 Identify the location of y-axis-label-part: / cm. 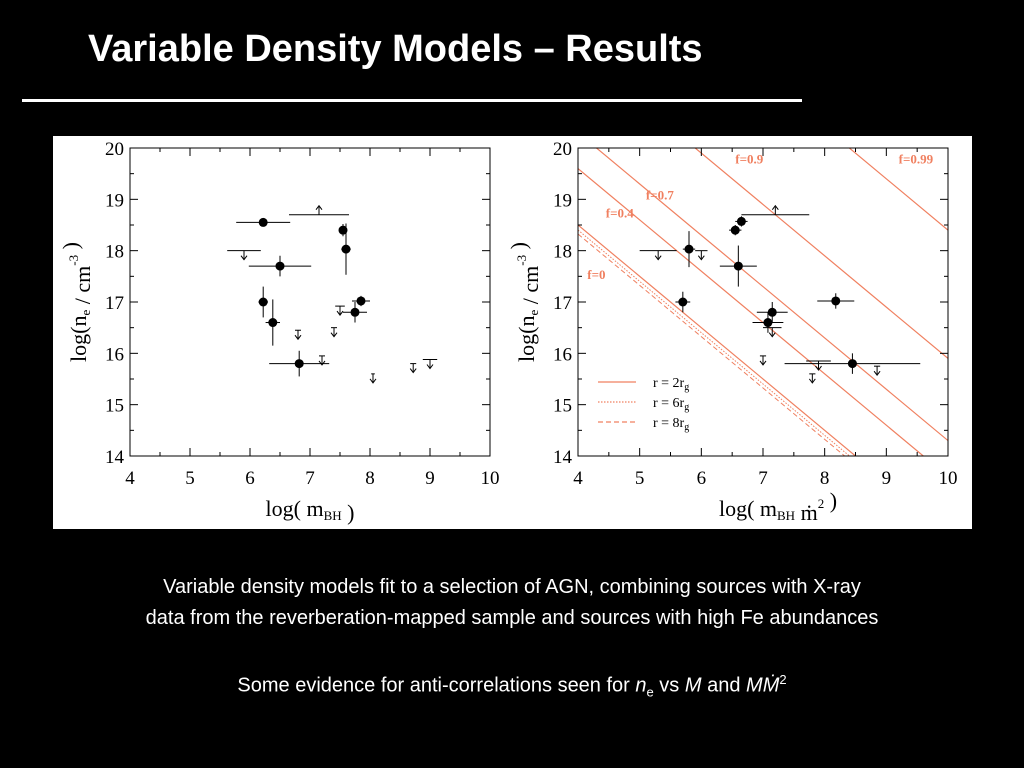
(530, 288).